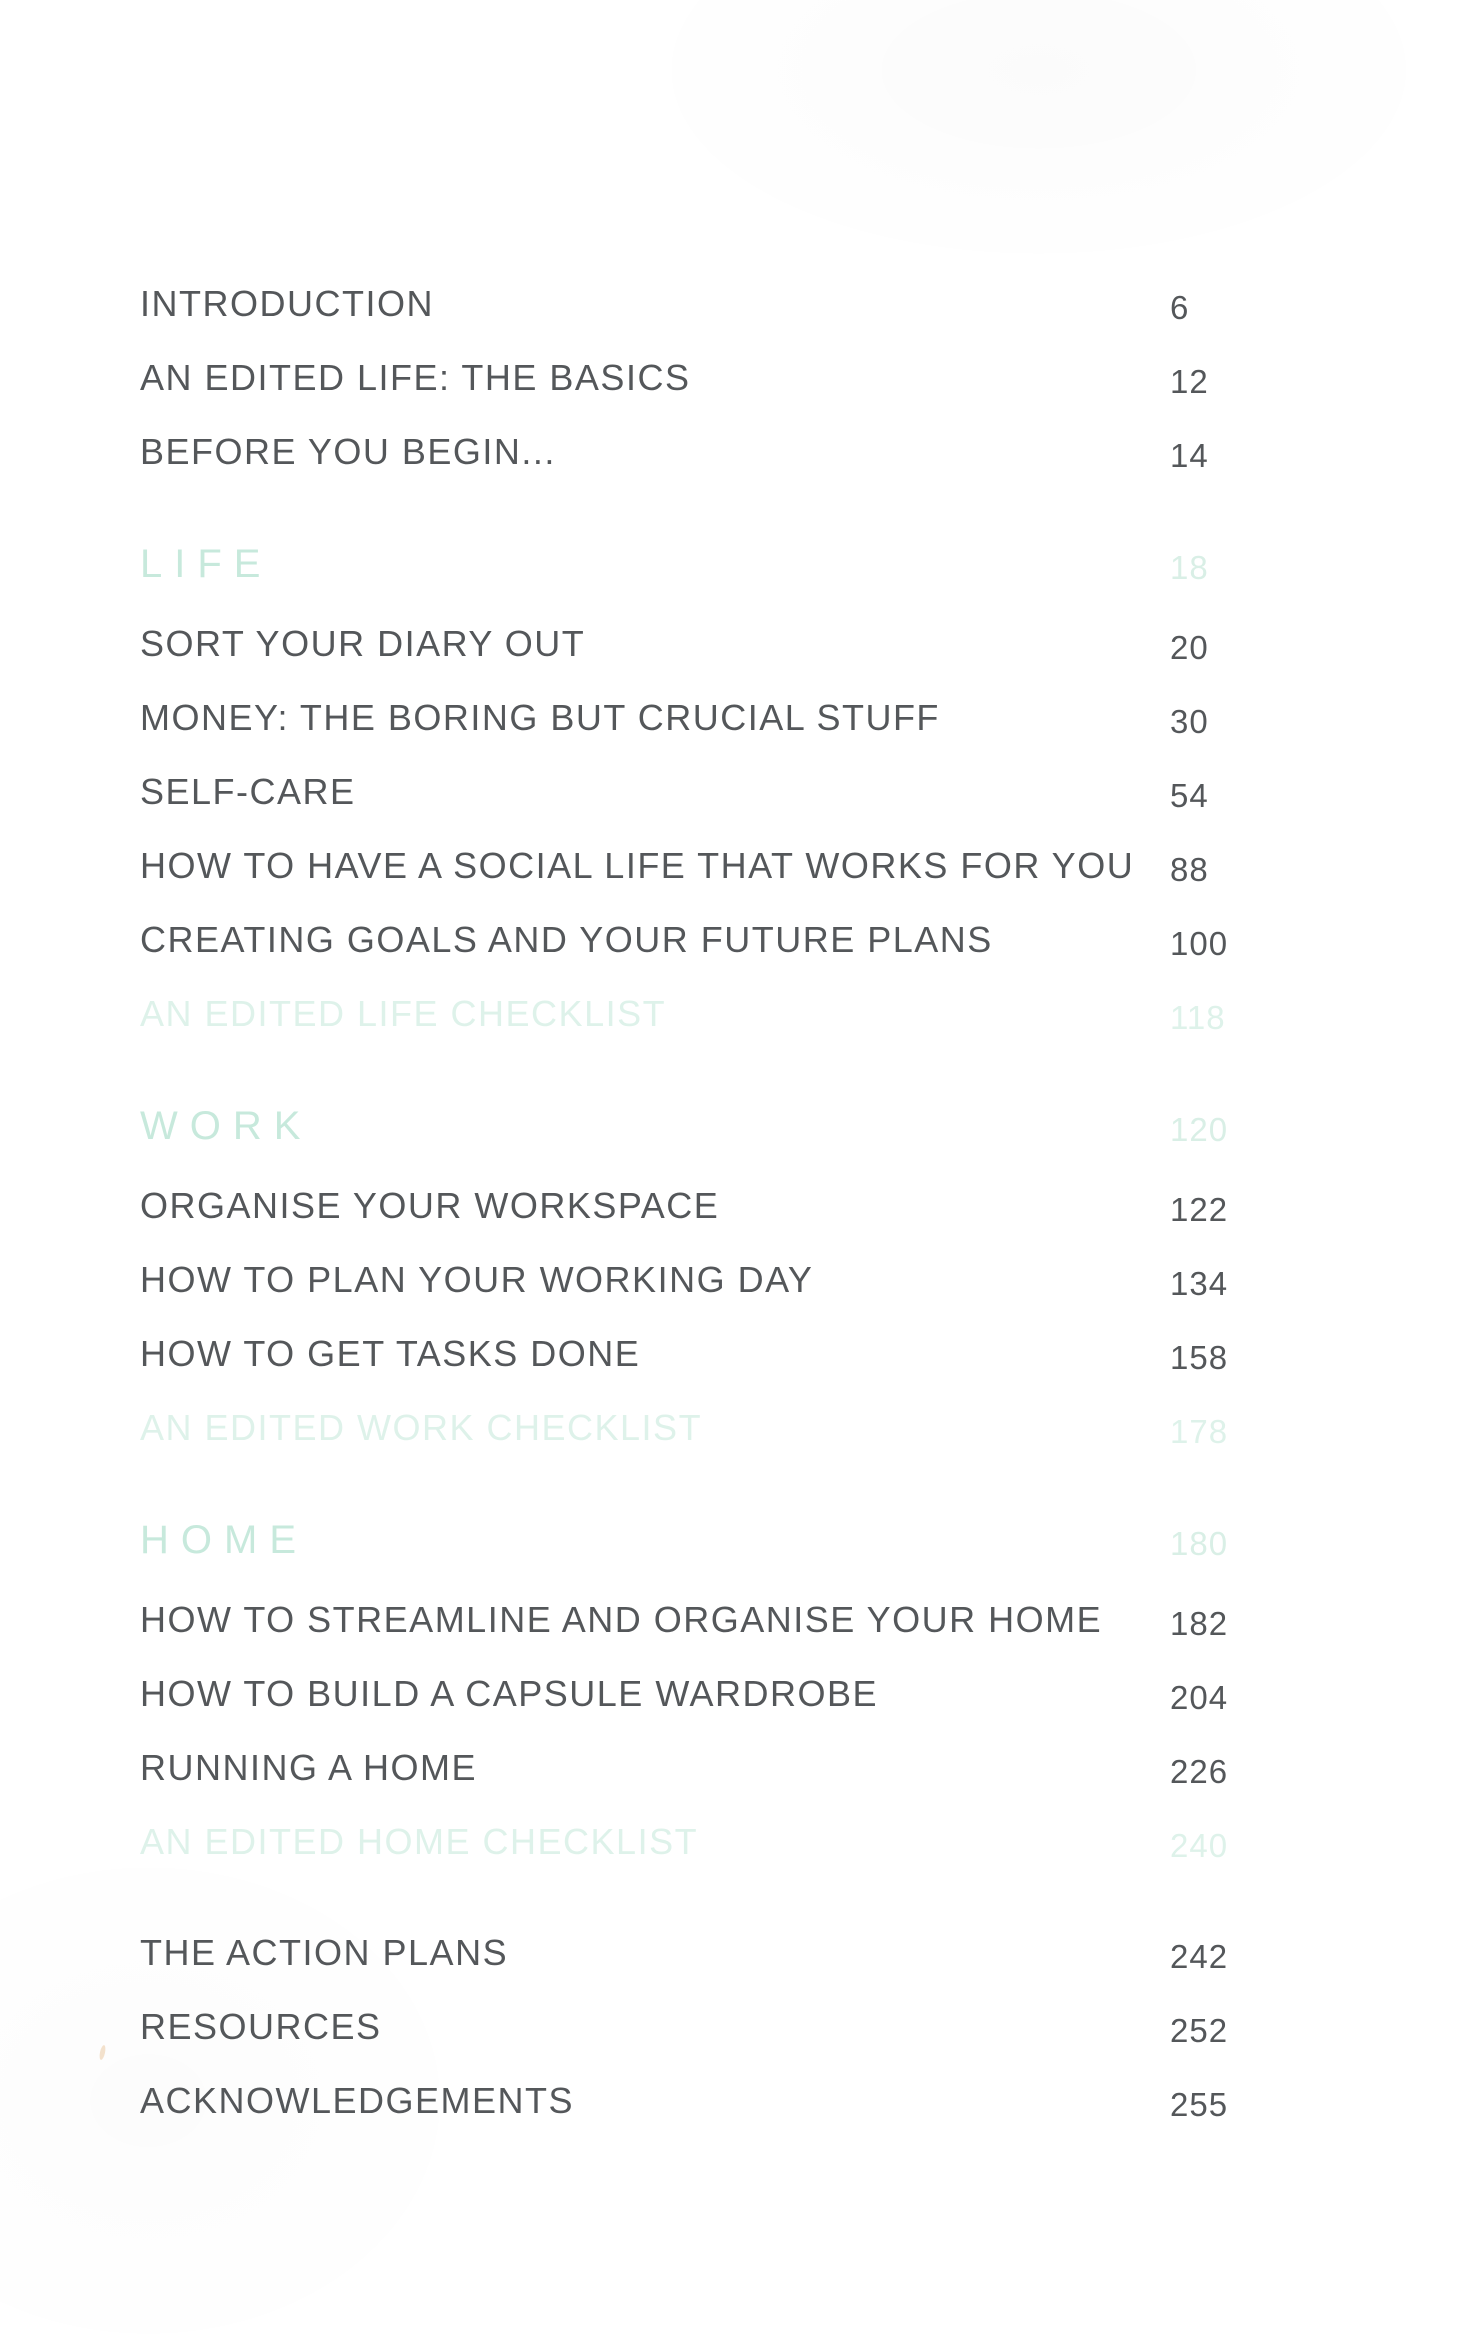 The height and width of the screenshot is (2334, 1484). I want to click on toc-entry-row: ORGANISE YOUR WORKSPACE 122, so click(742, 1206).